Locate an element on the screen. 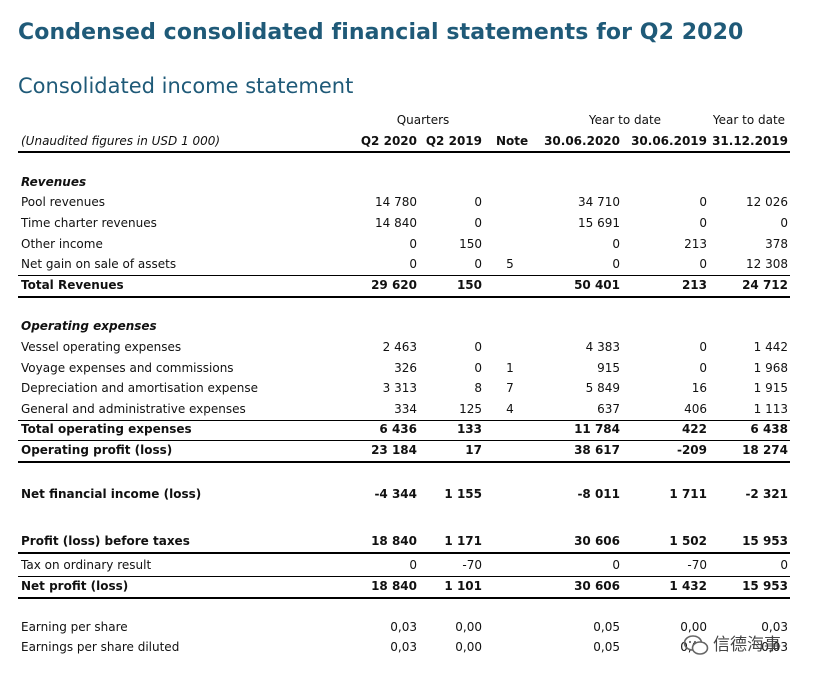  cell-year-2019: 24 712 is located at coordinates (765, 285).